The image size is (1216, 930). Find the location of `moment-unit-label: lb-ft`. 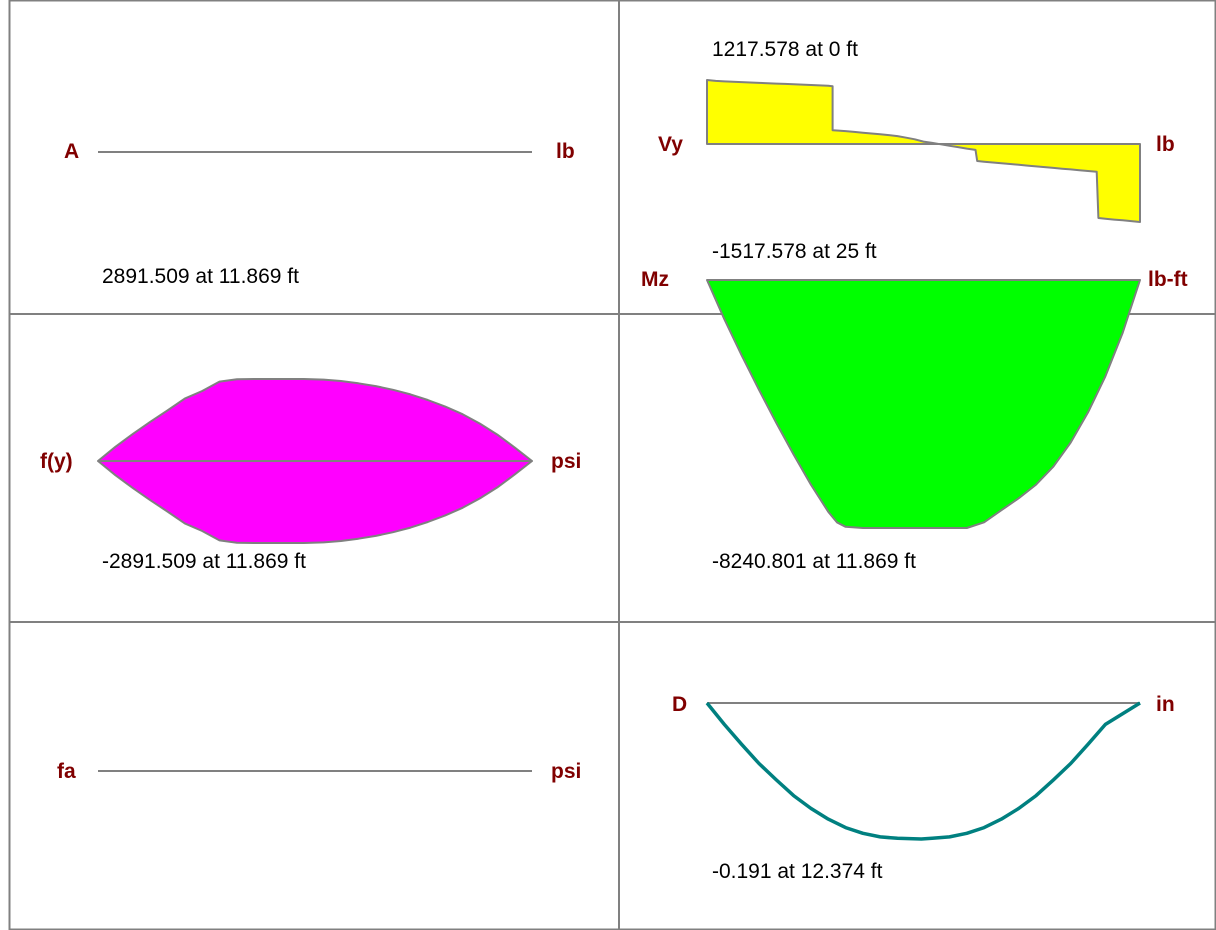

moment-unit-label: lb-ft is located at coordinates (1168, 279).